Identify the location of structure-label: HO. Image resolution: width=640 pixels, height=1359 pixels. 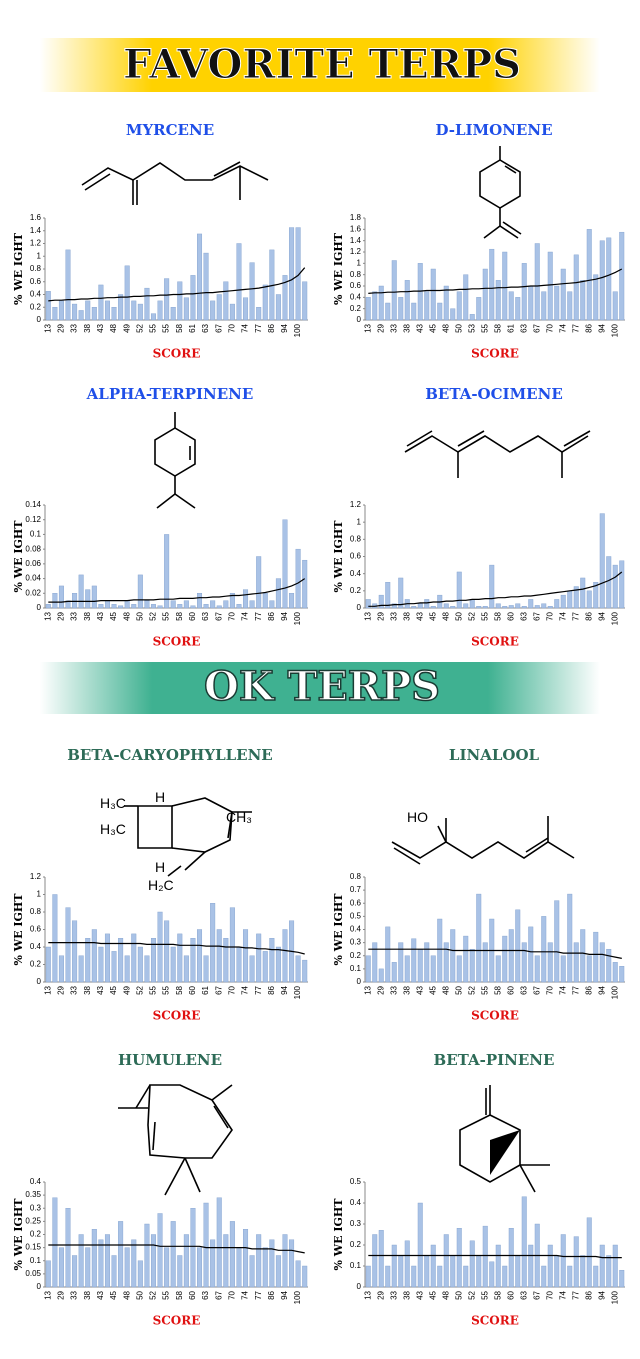
(417, 817).